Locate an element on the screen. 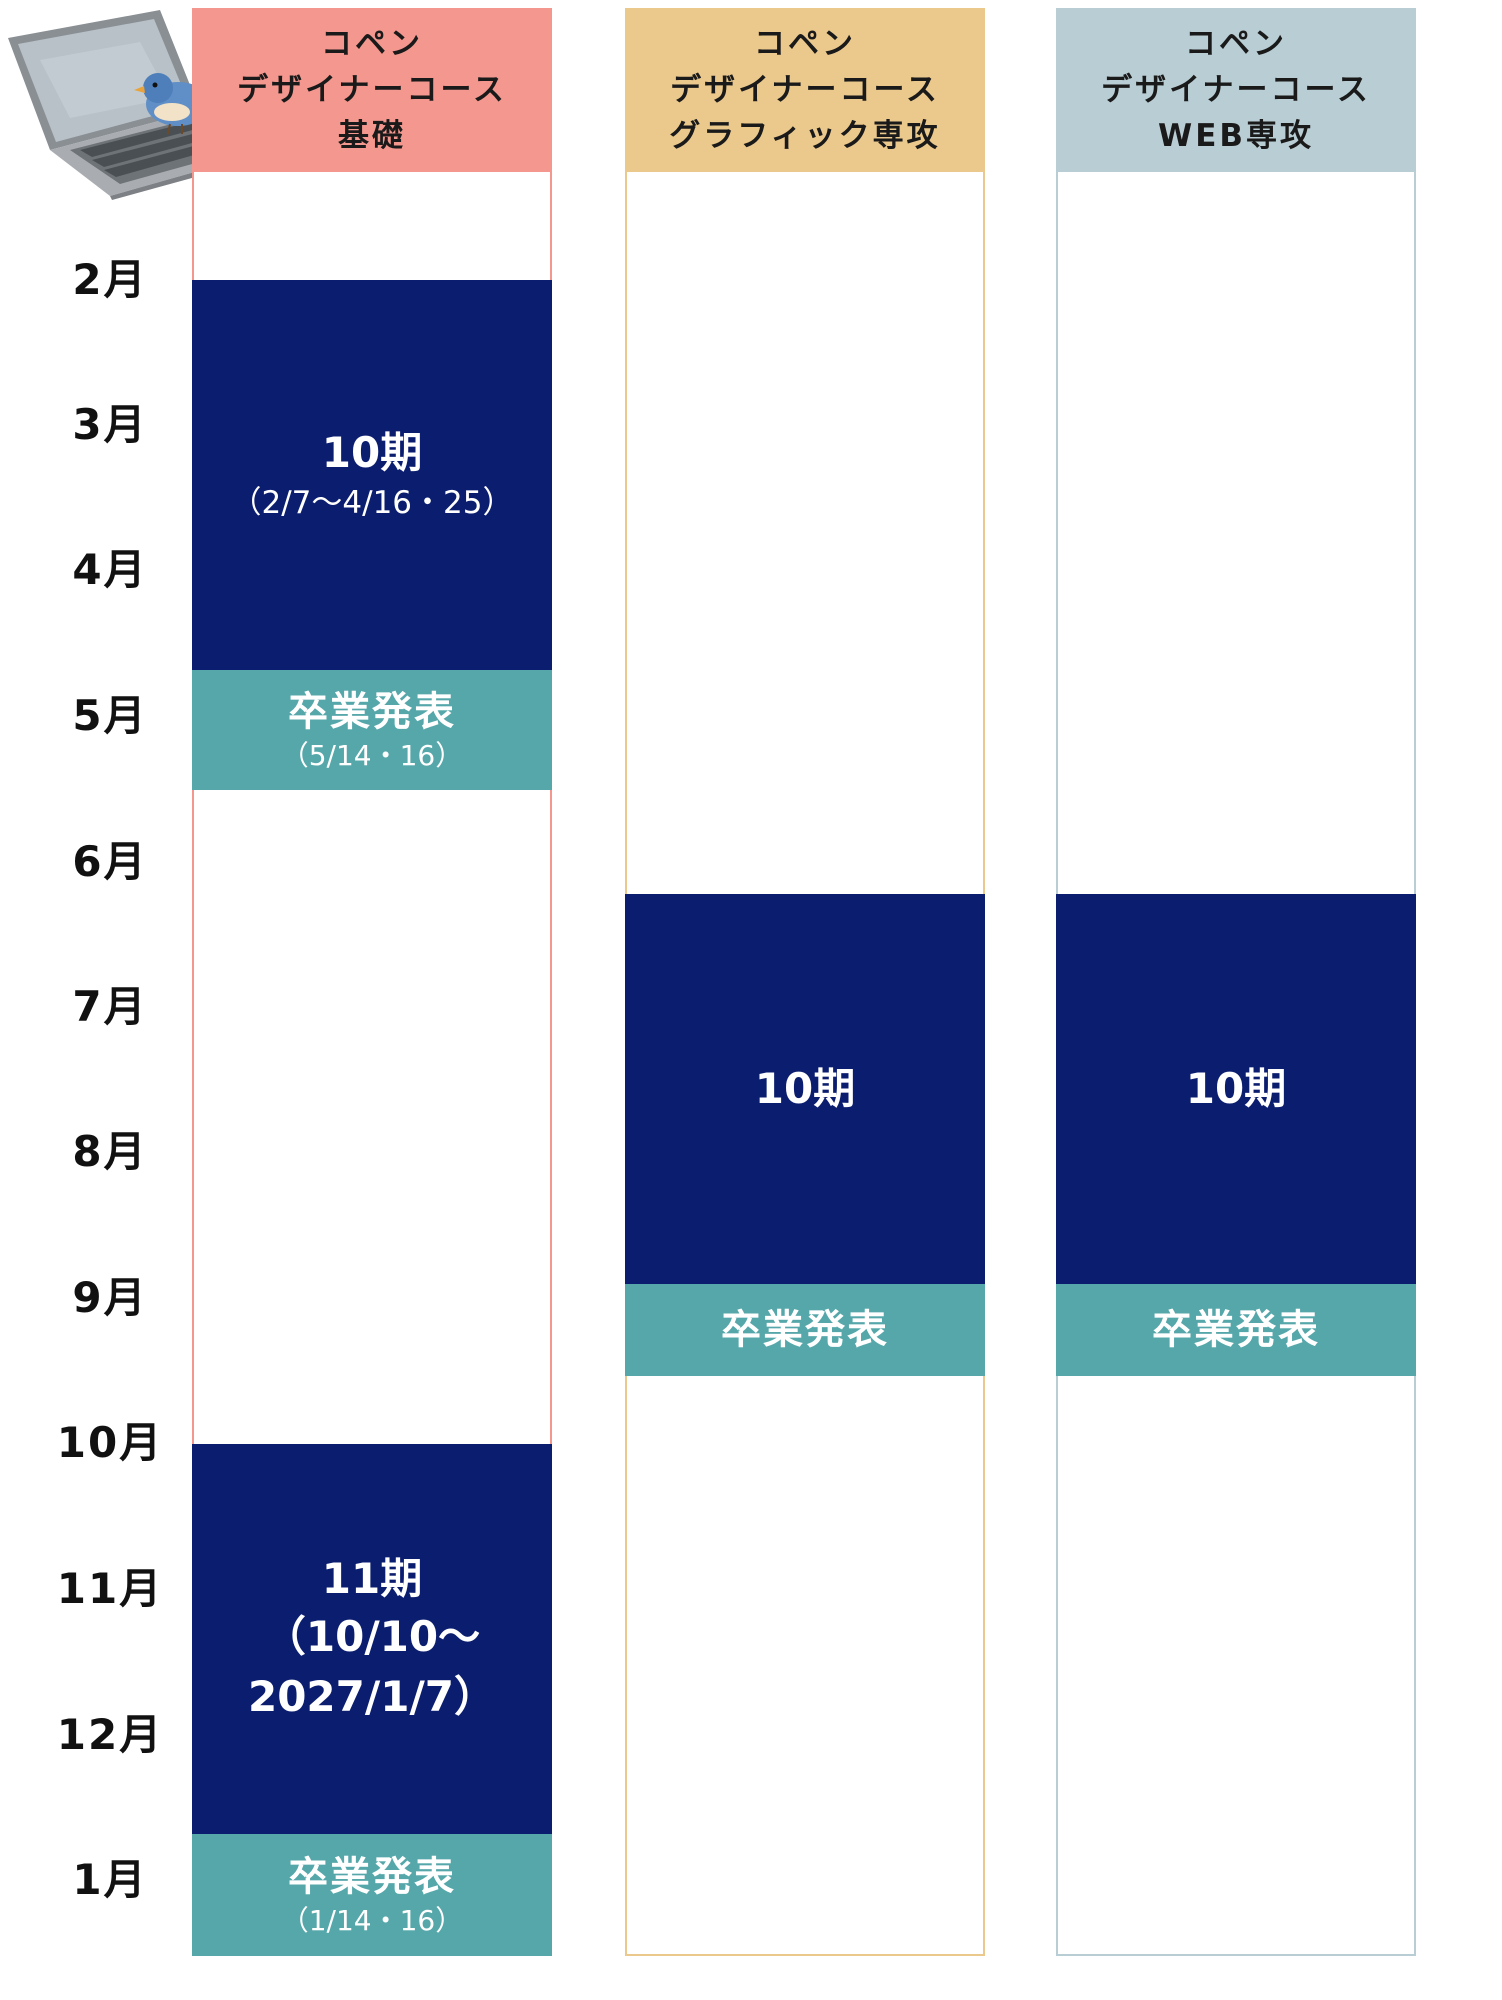  month-label-sep: 9月 is located at coordinates (110, 1297).